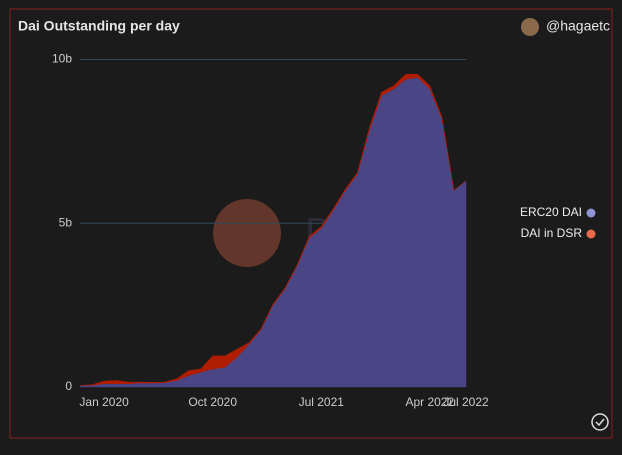 Image resolution: width=622 pixels, height=455 pixels. Describe the element at coordinates (466, 402) in the screenshot. I see `x-tick-label: Jul 2022` at that location.